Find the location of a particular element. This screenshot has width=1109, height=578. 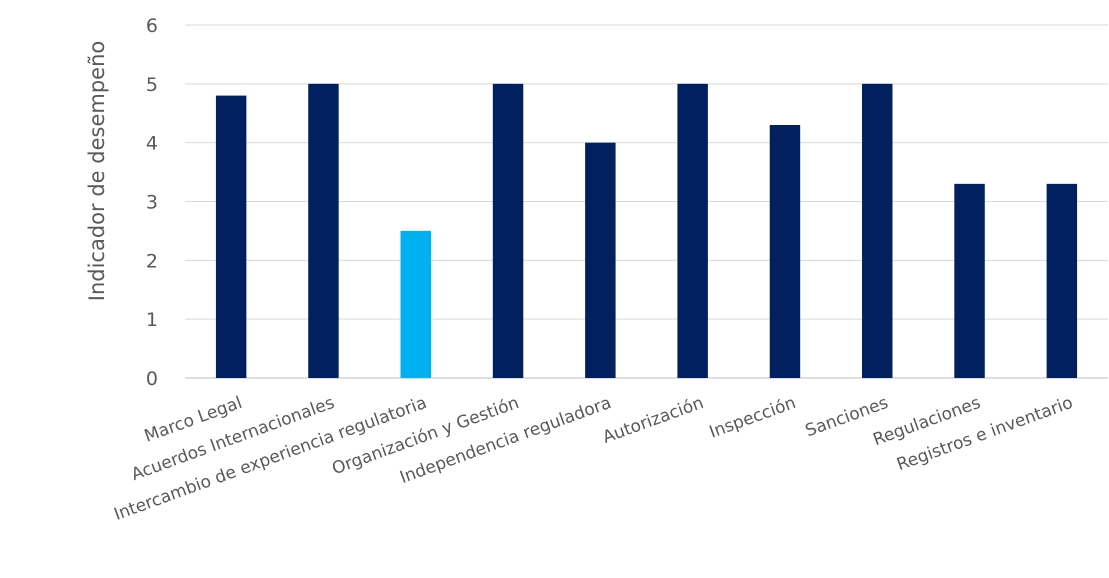

x-category-label: Inspección is located at coordinates (753, 418).